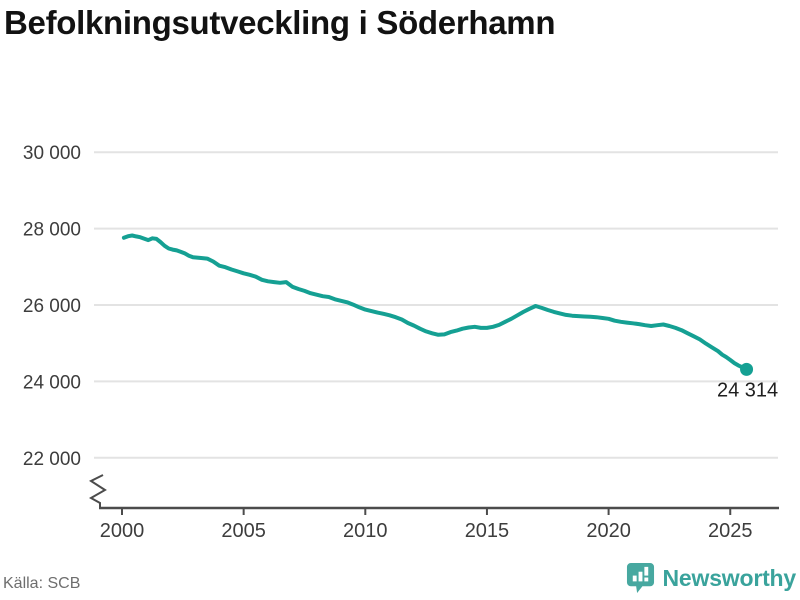 This screenshot has width=800, height=600. What do you see at coordinates (730, 531) in the screenshot?
I see `x-tick-label: 2025` at bounding box center [730, 531].